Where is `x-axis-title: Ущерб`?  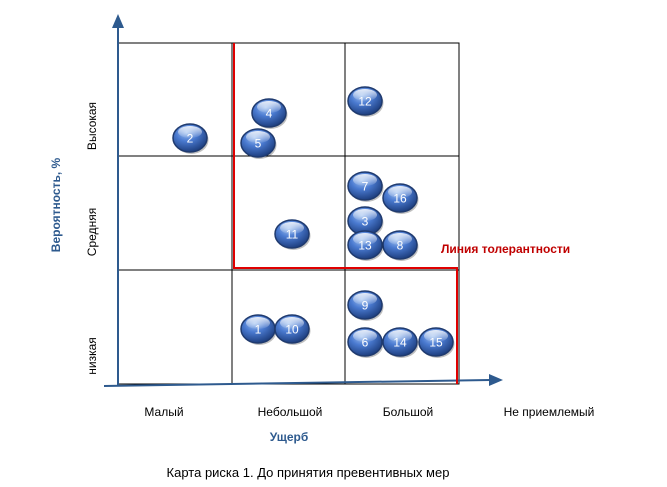 x-axis-title: Ущерб is located at coordinates (289, 437).